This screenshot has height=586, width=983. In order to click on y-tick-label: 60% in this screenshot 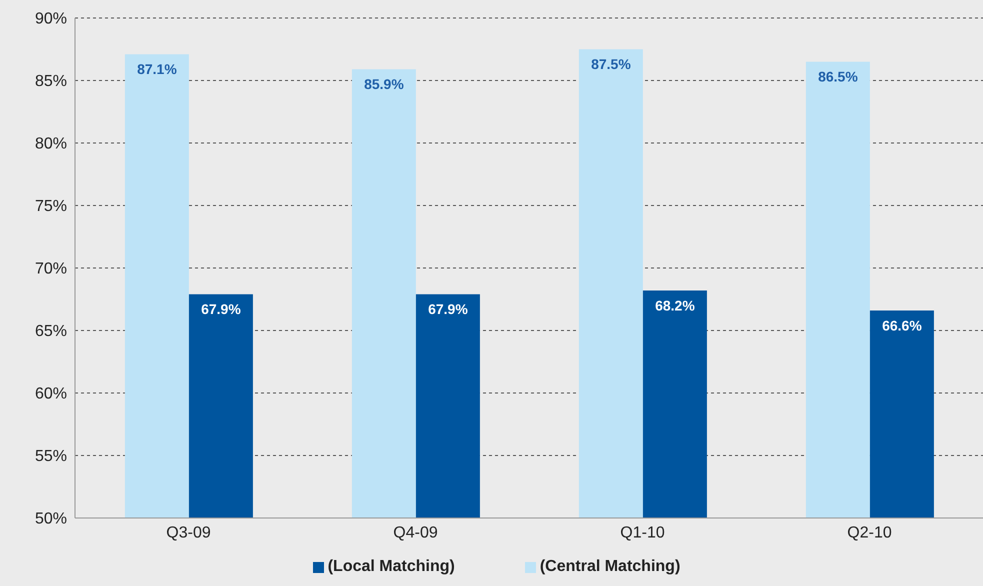, I will do `click(50, 394)`.